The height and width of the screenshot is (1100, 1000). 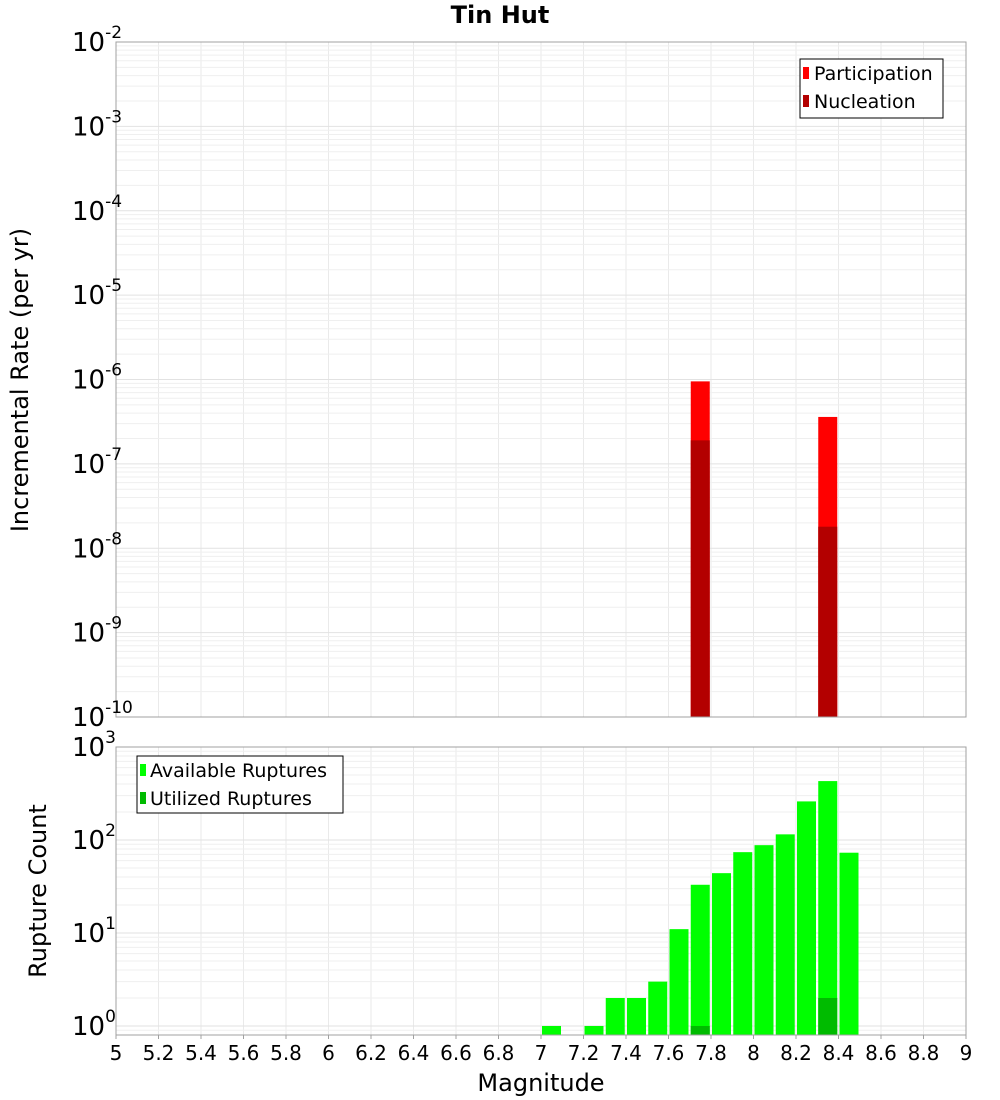 I want to click on rate-legend: Participation Nucleation, so click(x=871, y=88).